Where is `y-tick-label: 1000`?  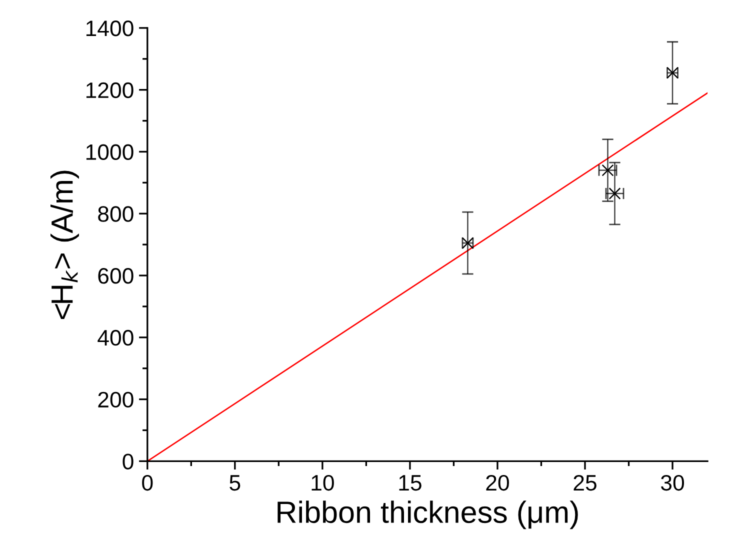
y-tick-label: 1000 is located at coordinates (110, 152).